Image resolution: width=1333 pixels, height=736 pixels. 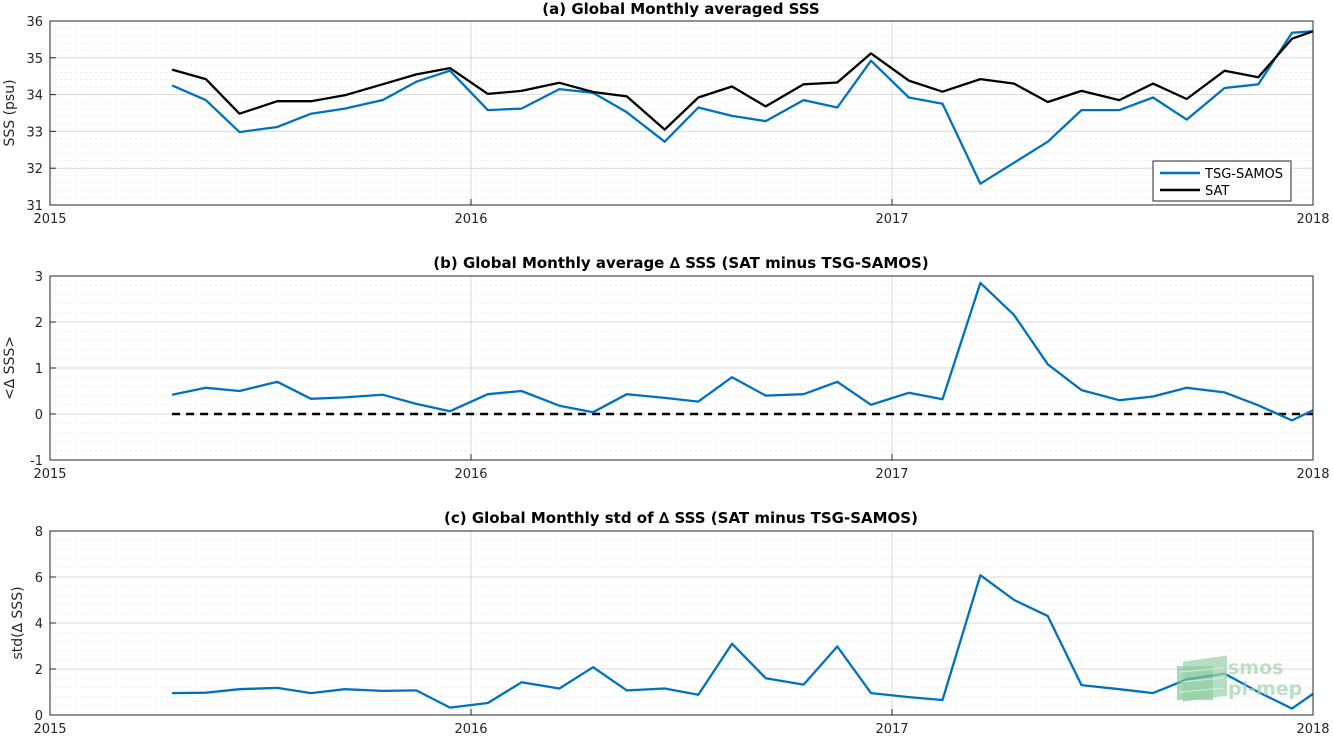 I want to click on logo-mark-icon, so click(x=1202, y=678).